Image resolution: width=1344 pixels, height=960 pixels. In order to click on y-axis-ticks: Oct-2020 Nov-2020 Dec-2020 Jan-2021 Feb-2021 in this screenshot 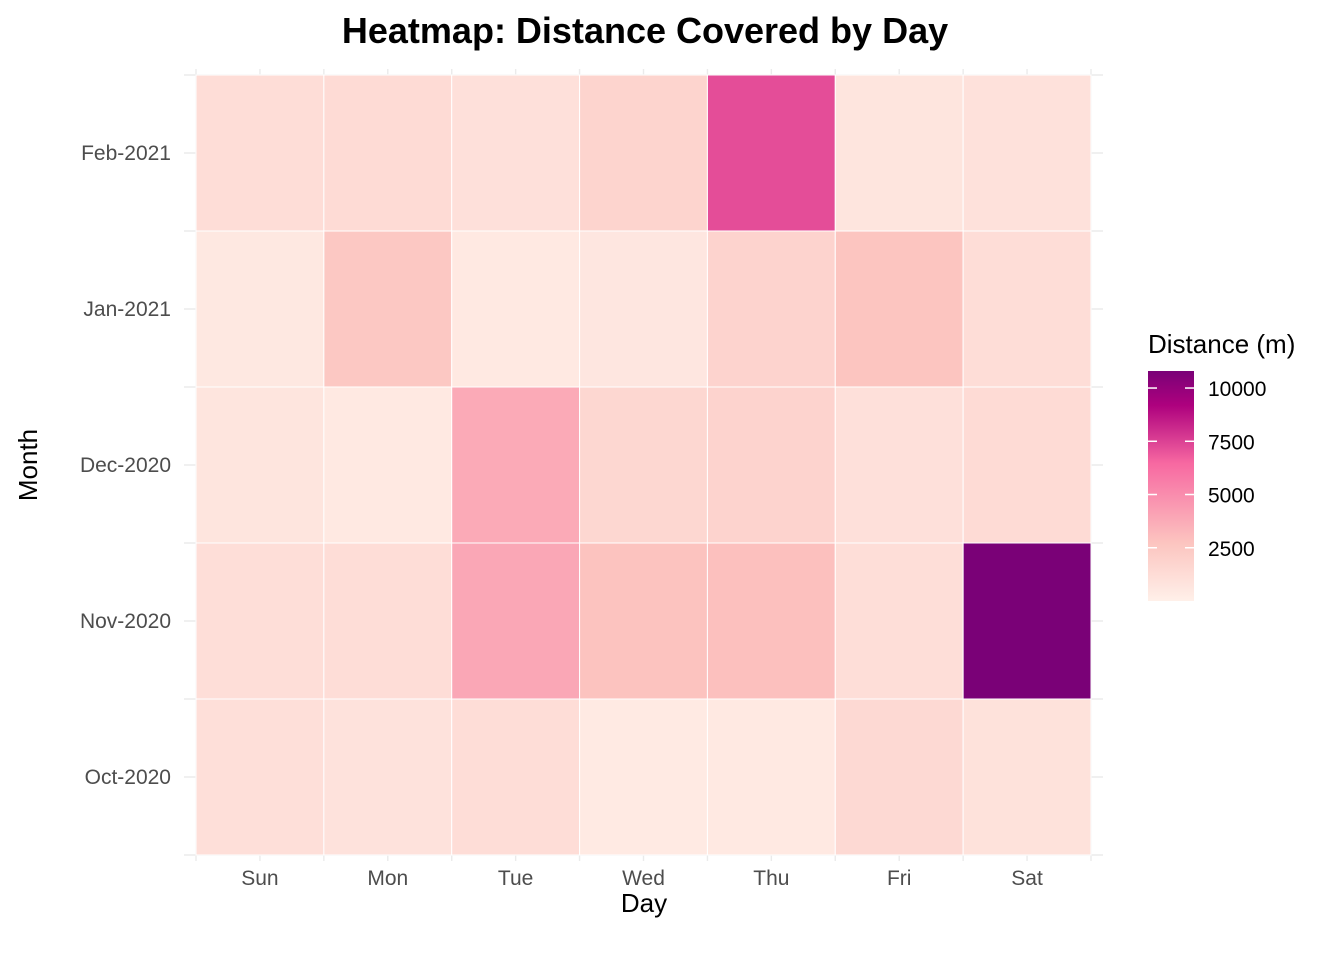, I will do `click(125, 465)`.